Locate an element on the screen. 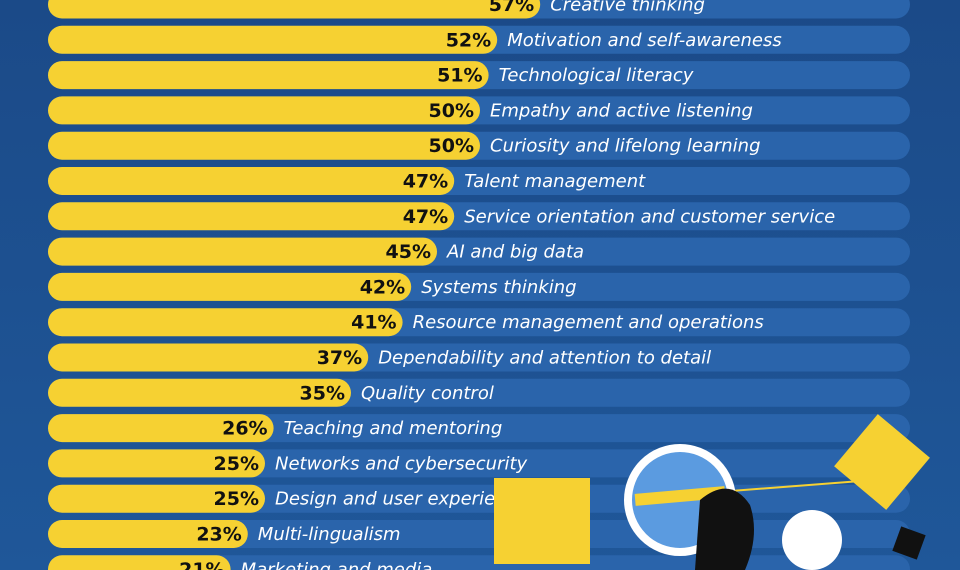 This screenshot has height=570, width=960. yellow-square is located at coordinates (542, 521).